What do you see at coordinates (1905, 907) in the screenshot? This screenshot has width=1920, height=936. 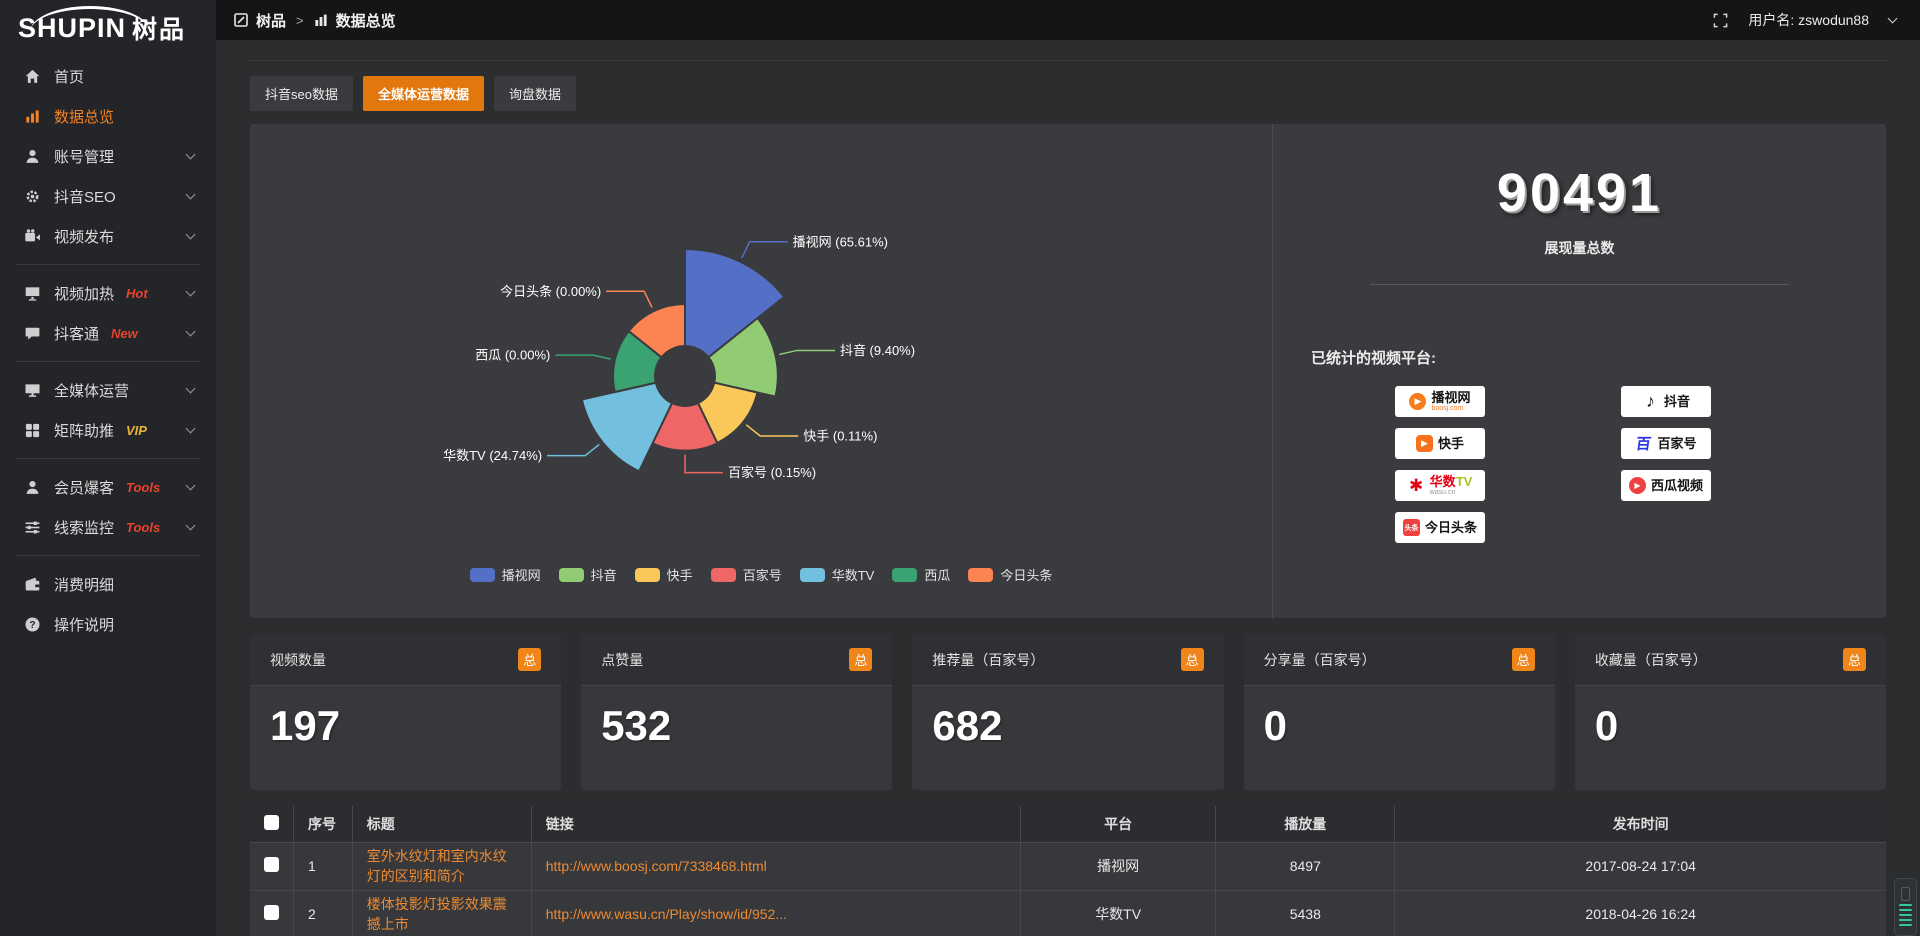 I see `floating-widget` at bounding box center [1905, 907].